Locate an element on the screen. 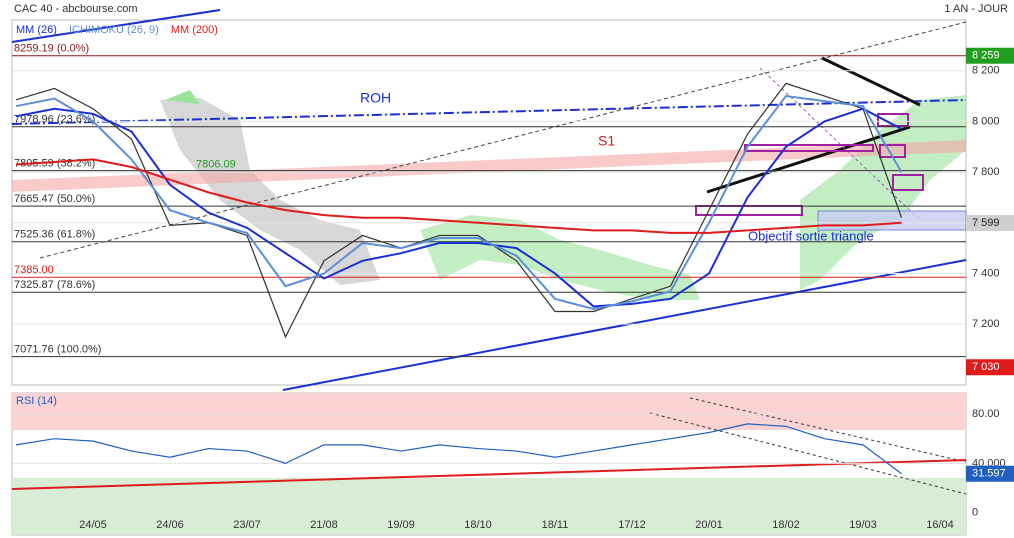  value-label: 31.597 is located at coordinates (989, 474).